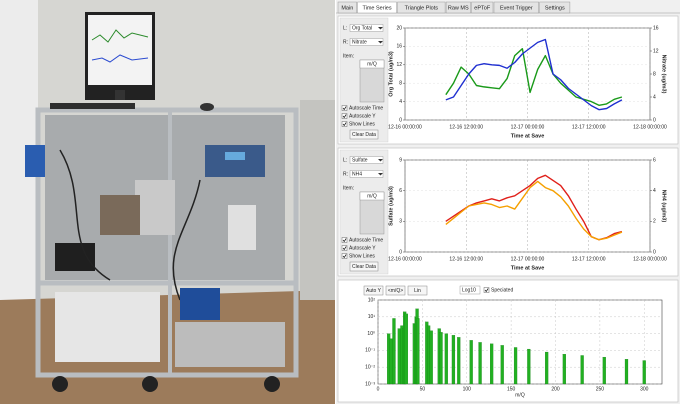 The image size is (680, 404). What do you see at coordinates (359, 42) in the screenshot?
I see `select-value: Nitrate` at bounding box center [359, 42].